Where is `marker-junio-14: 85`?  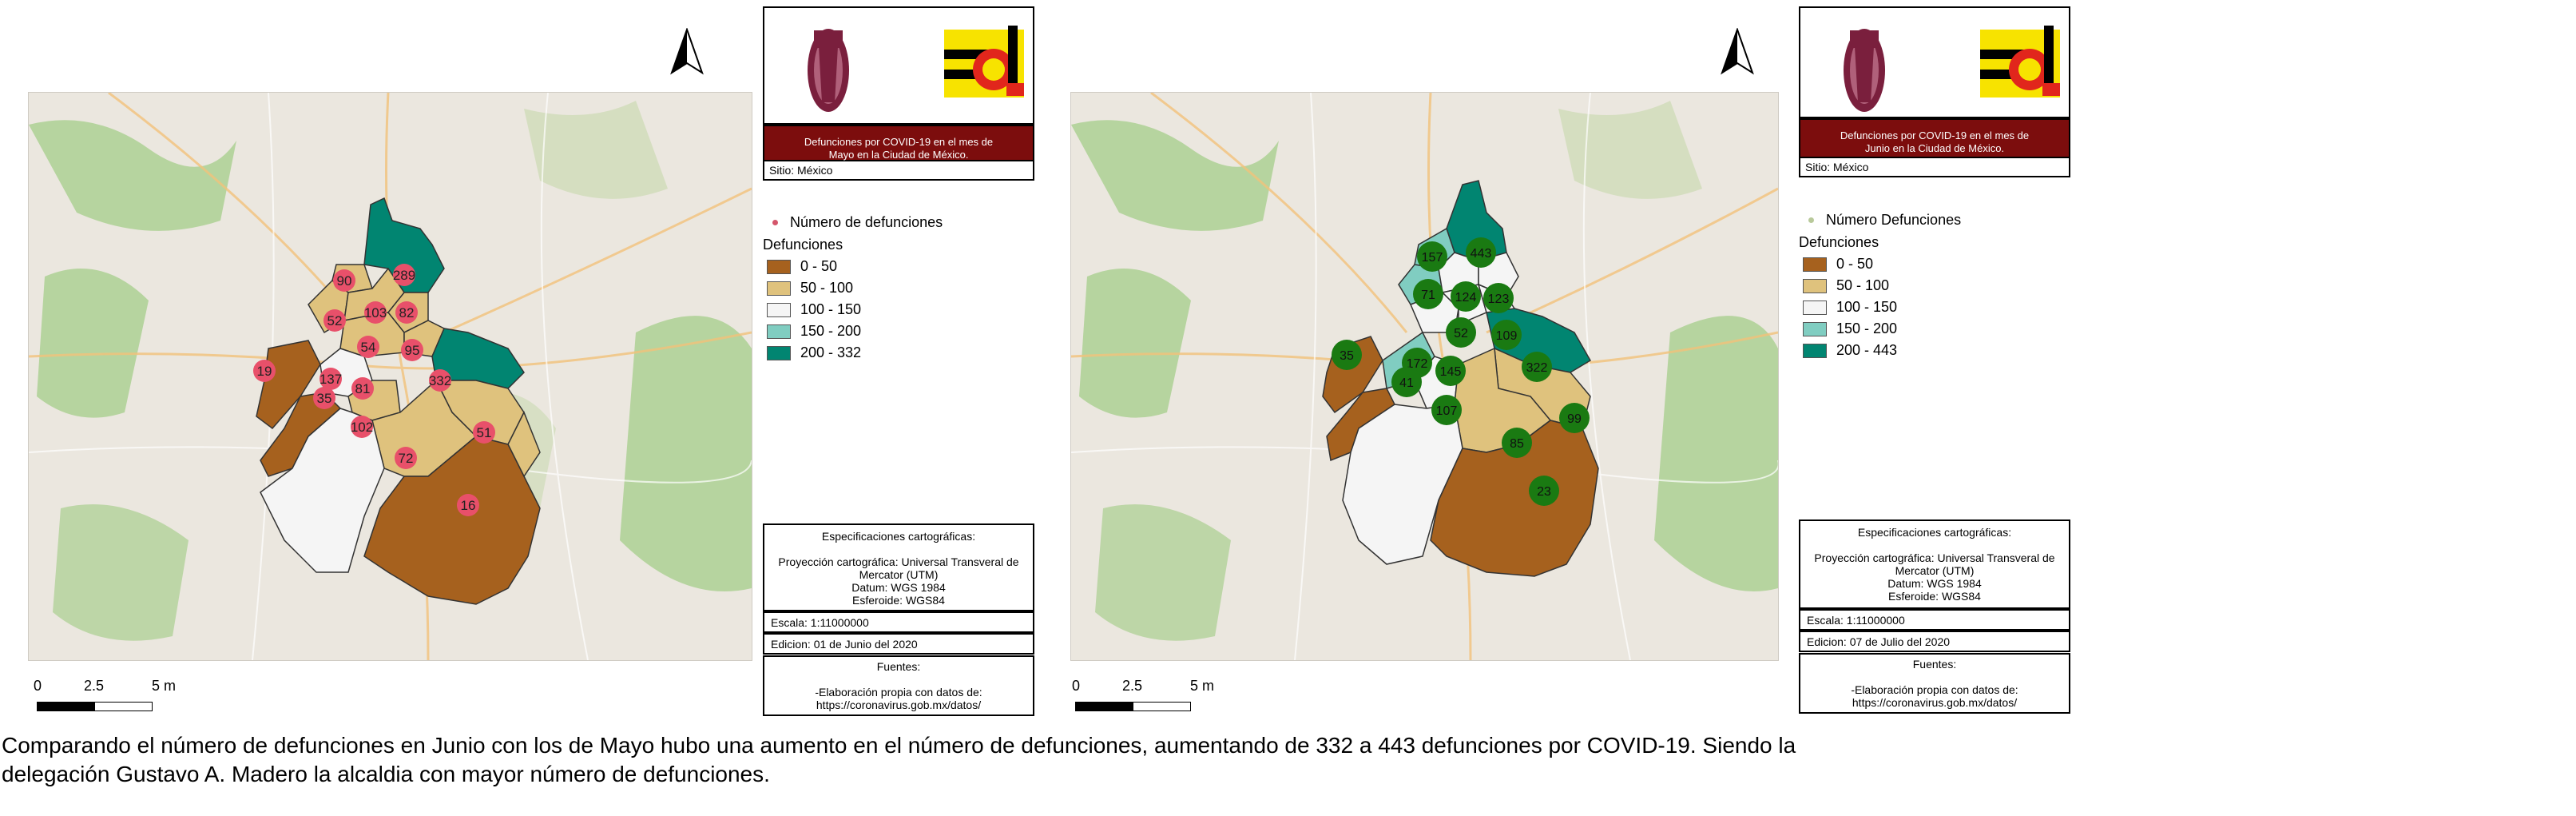
marker-junio-14: 85 is located at coordinates (1517, 443).